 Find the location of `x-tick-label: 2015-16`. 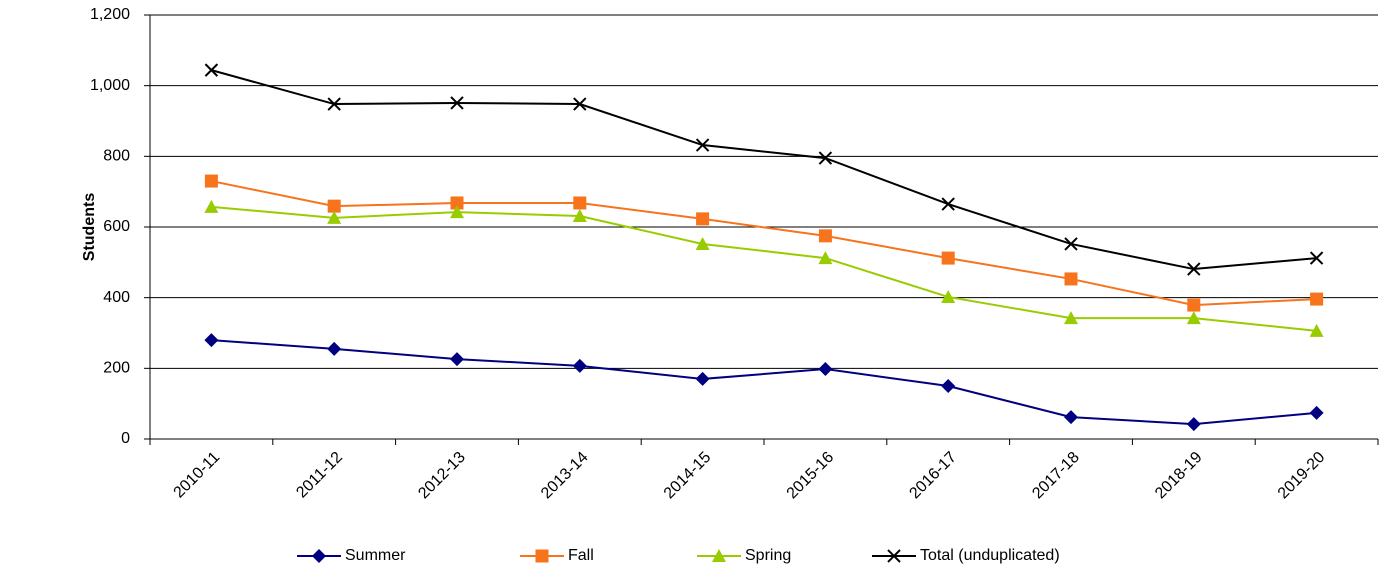

x-tick-label: 2015-16 is located at coordinates (811, 476).